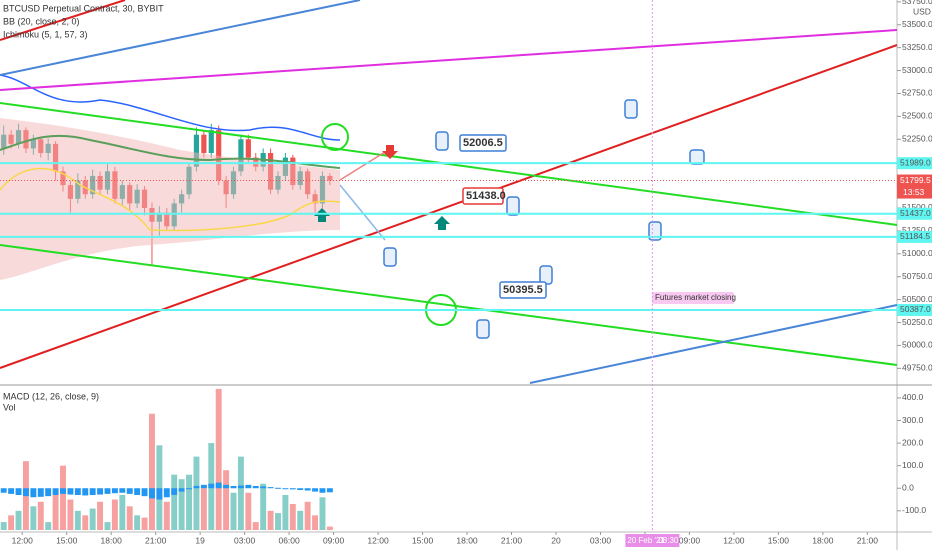 This screenshot has width=932, height=550. Describe the element at coordinates (915, 309) in the screenshot. I see `level-label: 50387.0` at that location.